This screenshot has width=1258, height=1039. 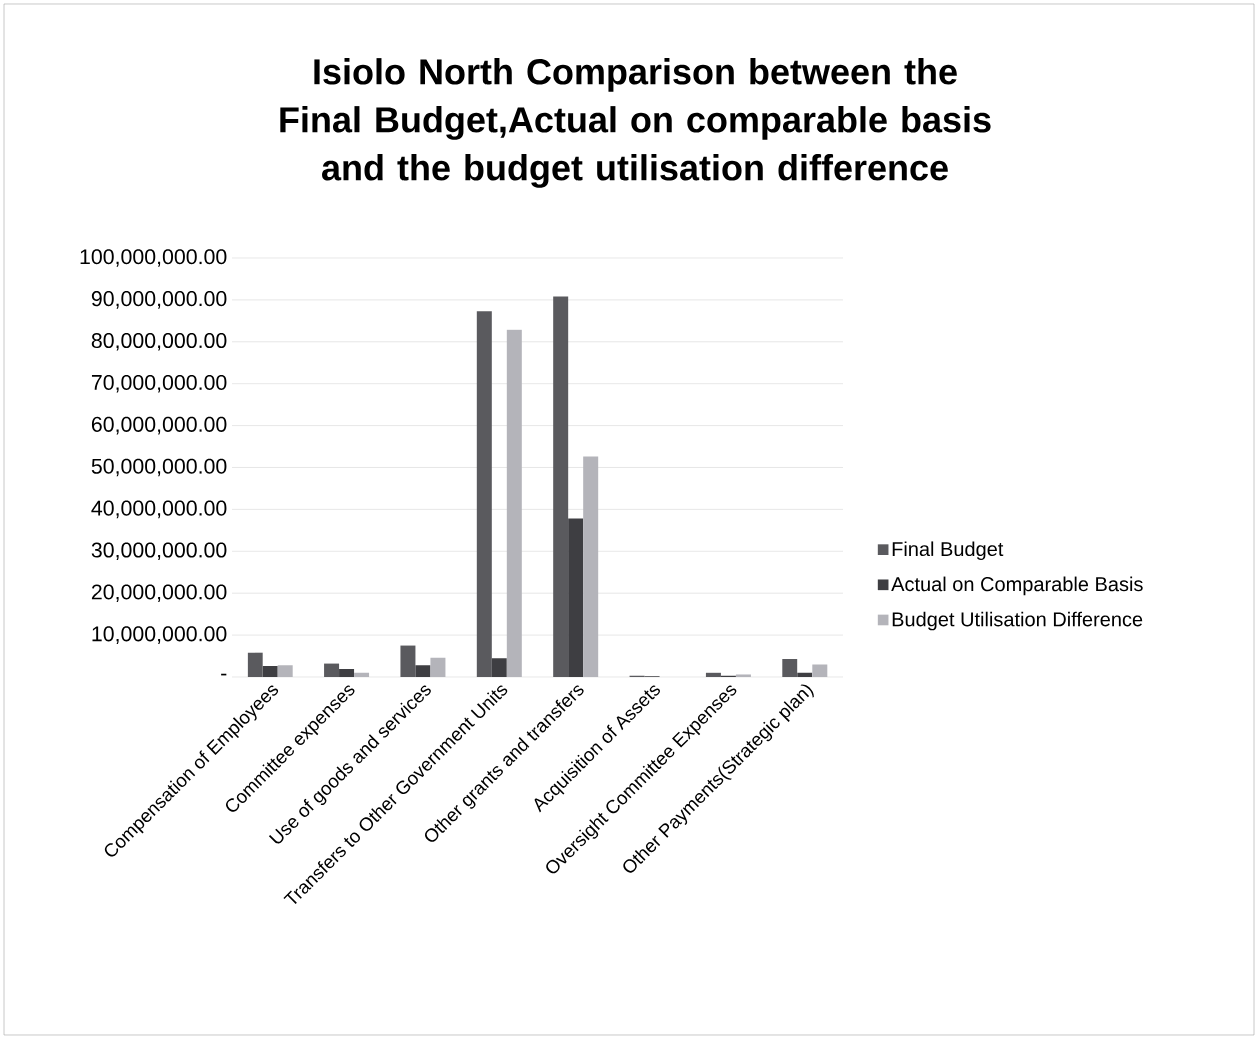 What do you see at coordinates (153, 258) in the screenshot?
I see `y-tick-label: 100,000,000.00` at bounding box center [153, 258].